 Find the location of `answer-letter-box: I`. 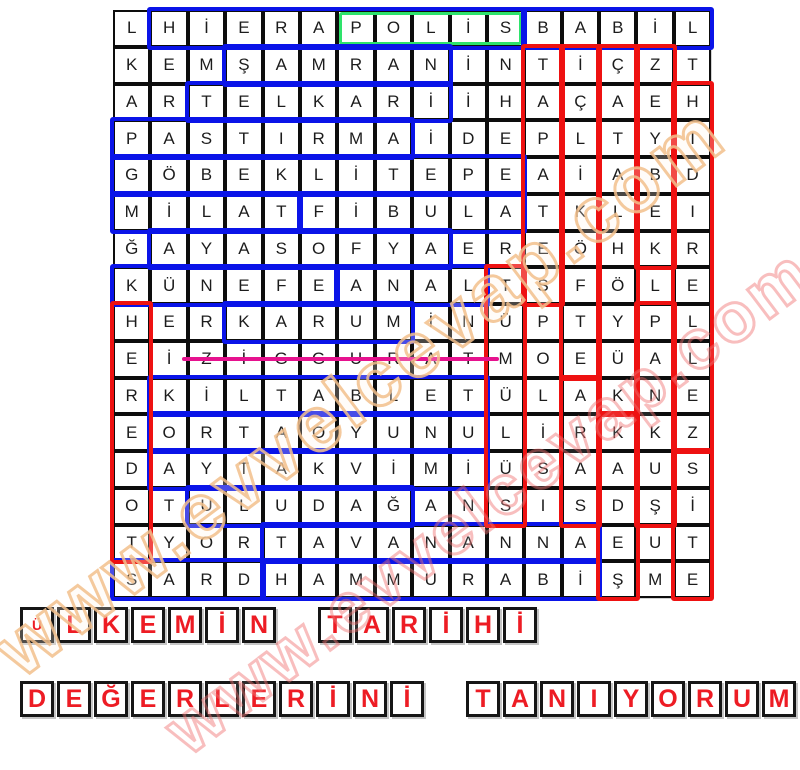

answer-letter-box: I is located at coordinates (594, 699).